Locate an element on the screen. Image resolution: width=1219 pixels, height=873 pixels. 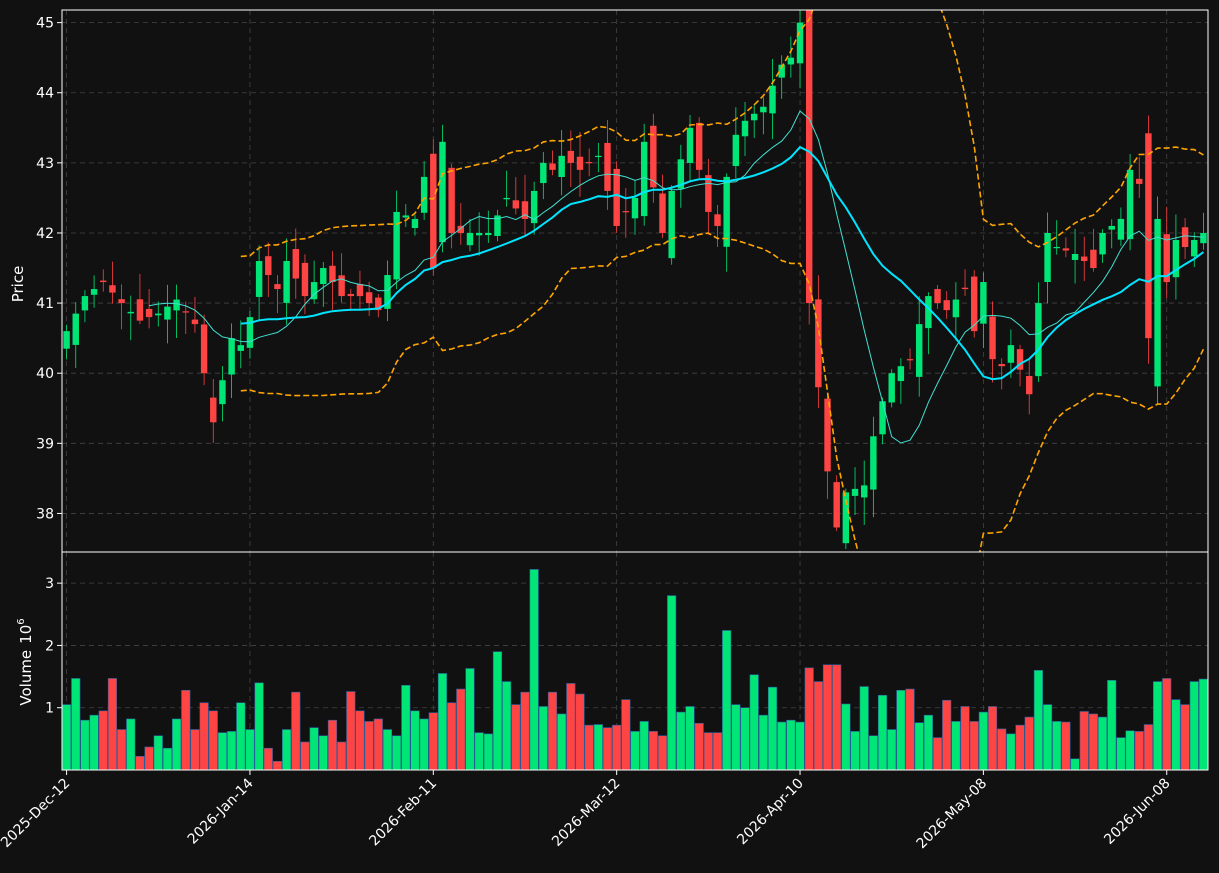
date-tick-label: 2026-Feb-11 is located at coordinates (403, 813).